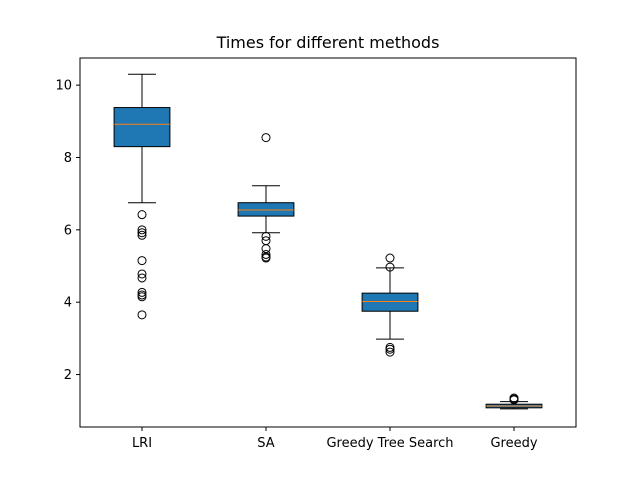  Describe the element at coordinates (513, 443) in the screenshot. I see `x-tick-label: Greedy` at that location.